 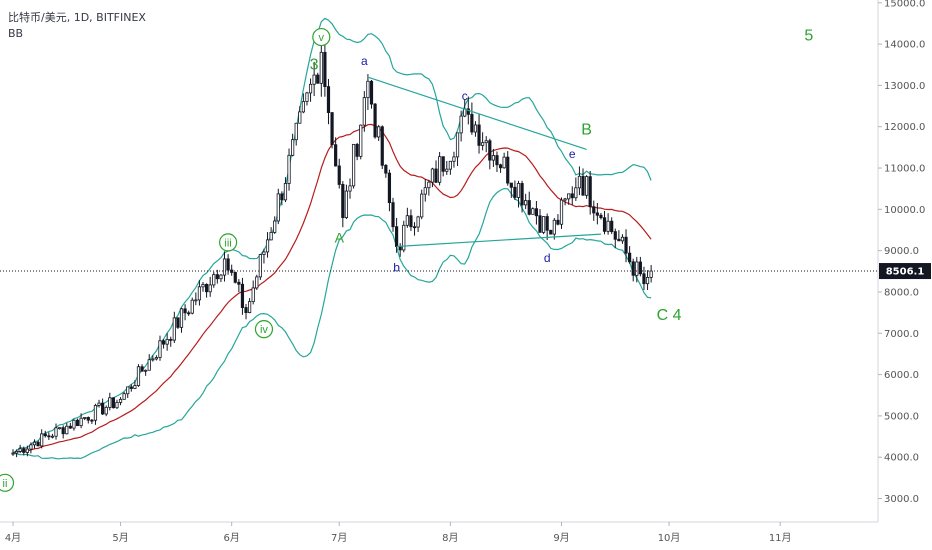 I want to click on wave-label: v, so click(x=322, y=38).